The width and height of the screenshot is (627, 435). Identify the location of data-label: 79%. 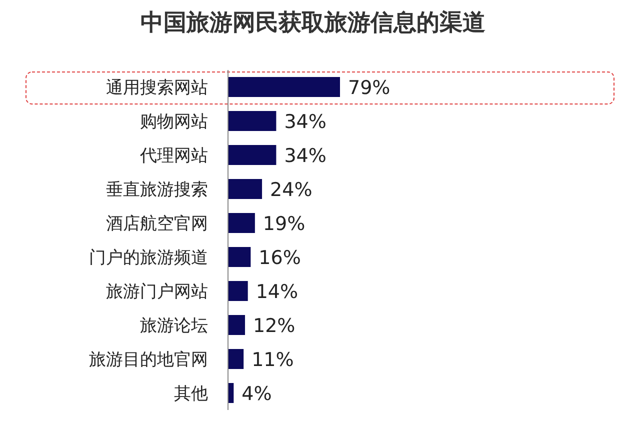
(369, 88).